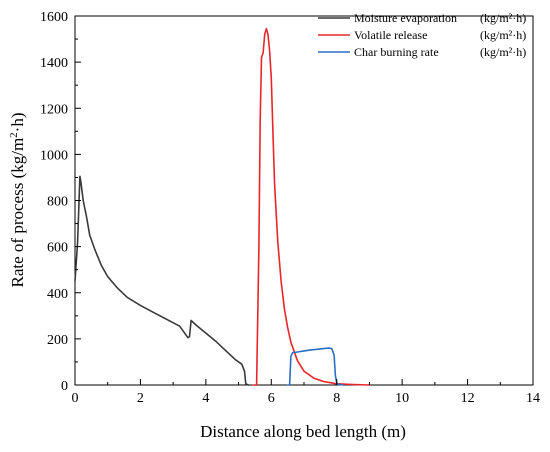 This screenshot has height=452, width=550. Describe the element at coordinates (271, 398) in the screenshot. I see `x-tick-label: 6` at that location.